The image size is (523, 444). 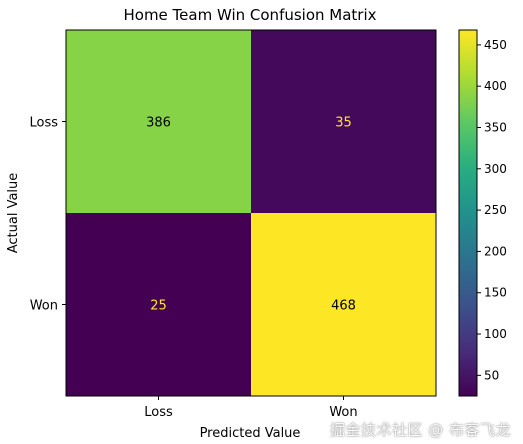 I want to click on y-tick-label: Loss, so click(x=43, y=123).